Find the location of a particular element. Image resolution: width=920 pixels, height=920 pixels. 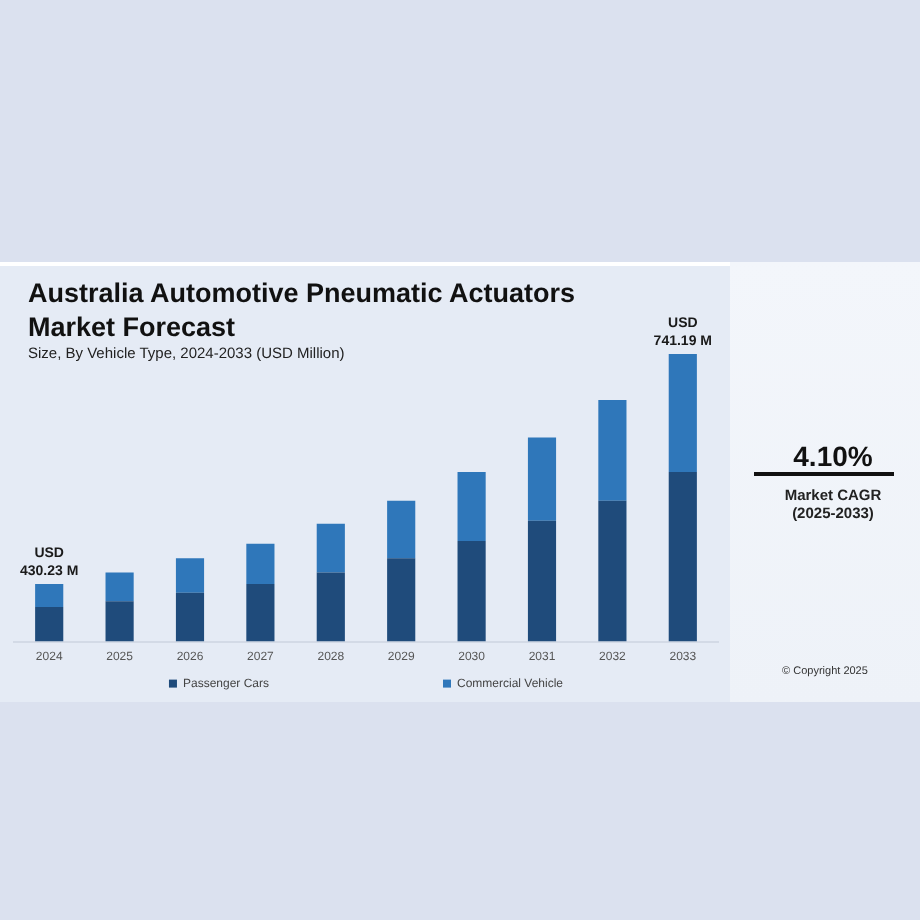

text: 4.10% is located at coordinates (833, 456).